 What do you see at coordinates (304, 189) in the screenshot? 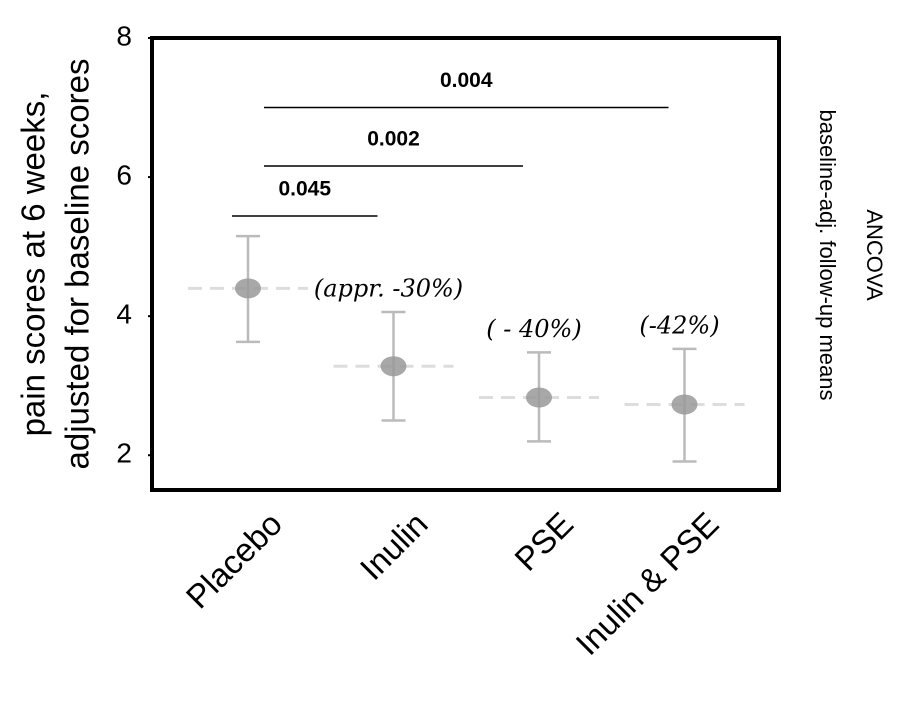
I see `significance-label: 0.045` at bounding box center [304, 189].